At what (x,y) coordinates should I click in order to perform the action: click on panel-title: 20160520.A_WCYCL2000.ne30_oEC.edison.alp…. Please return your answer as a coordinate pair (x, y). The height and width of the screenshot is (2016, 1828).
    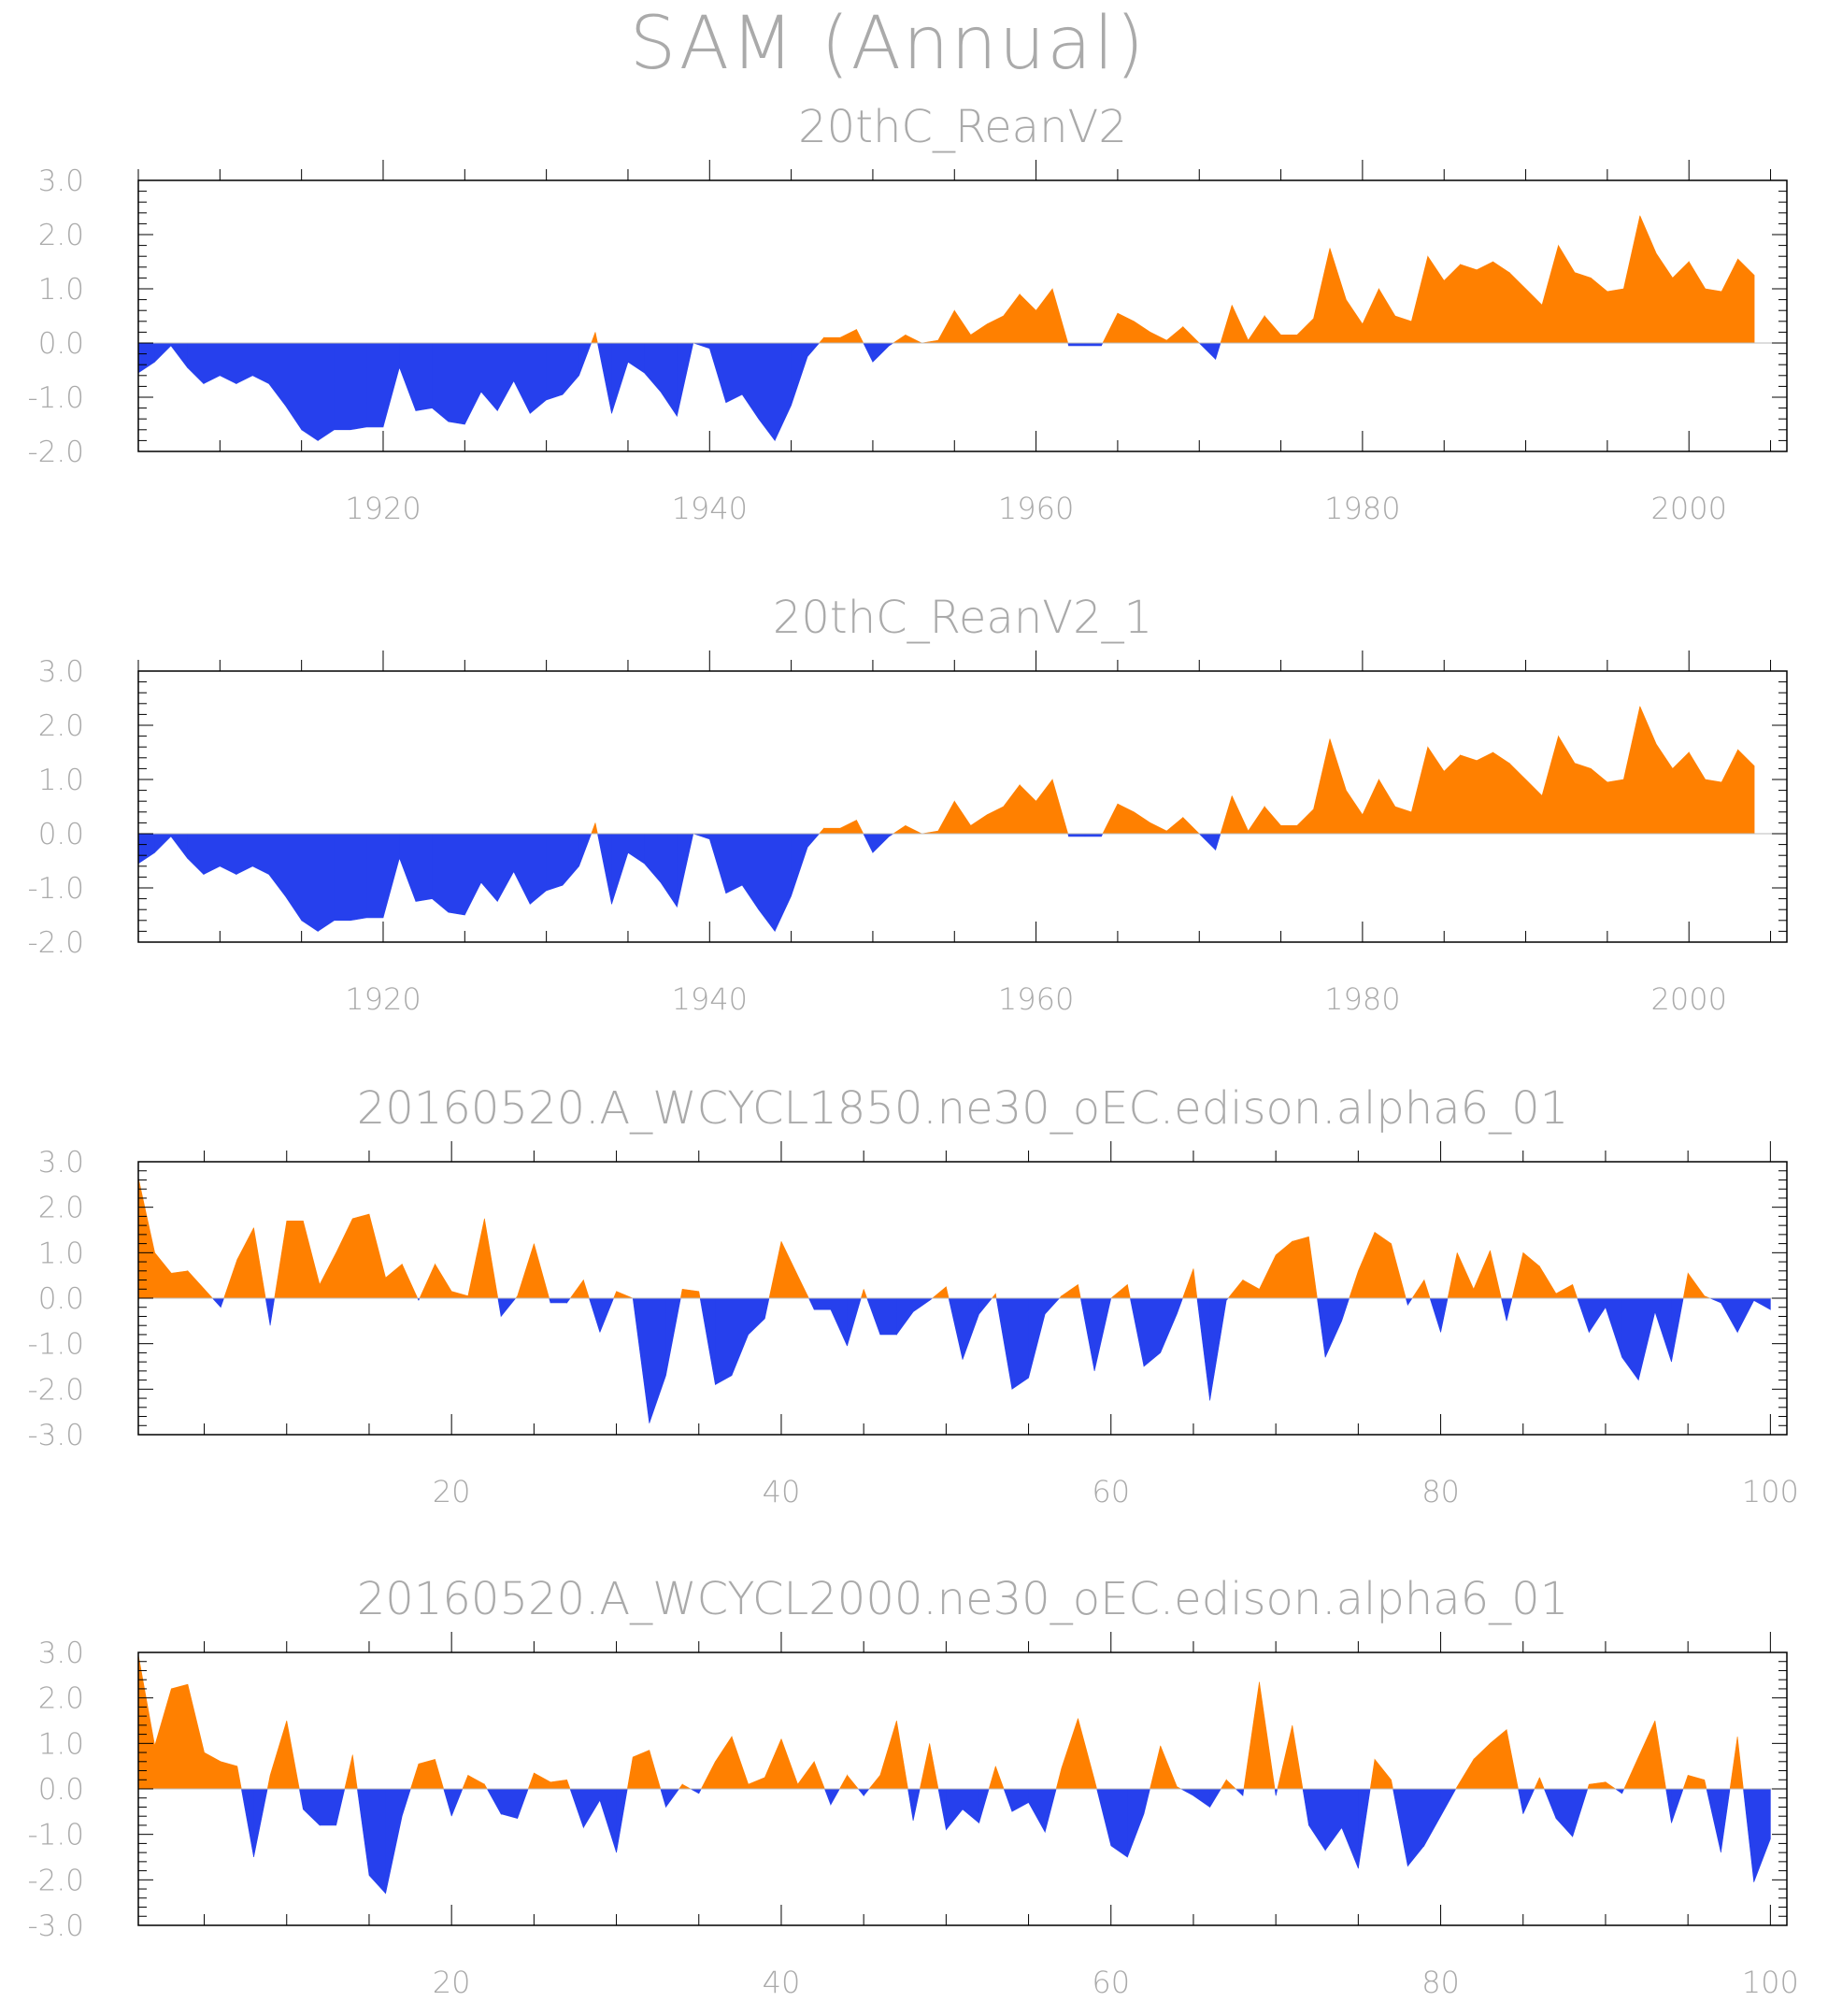
    Looking at the image, I should click on (963, 1599).